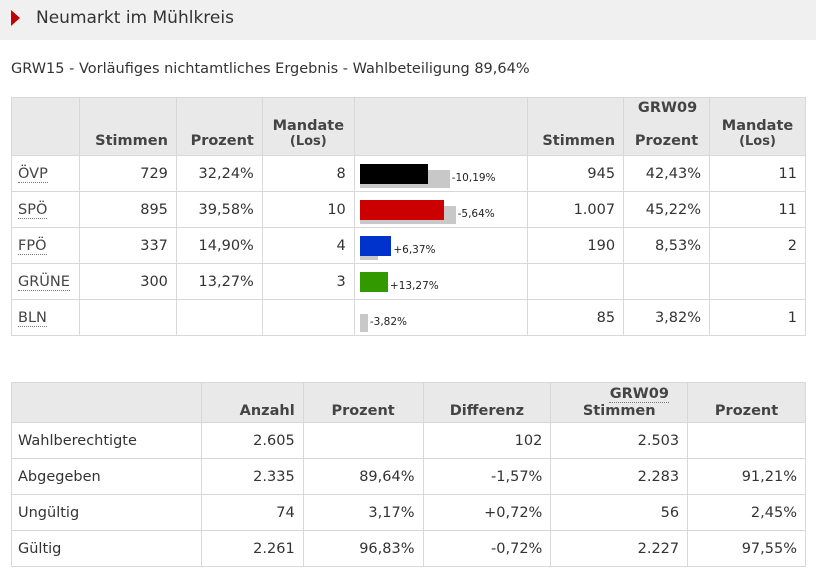 This screenshot has width=816, height=585. Describe the element at coordinates (252, 402) in the screenshot. I see `stats-header-anzahl: Anzahl` at that location.